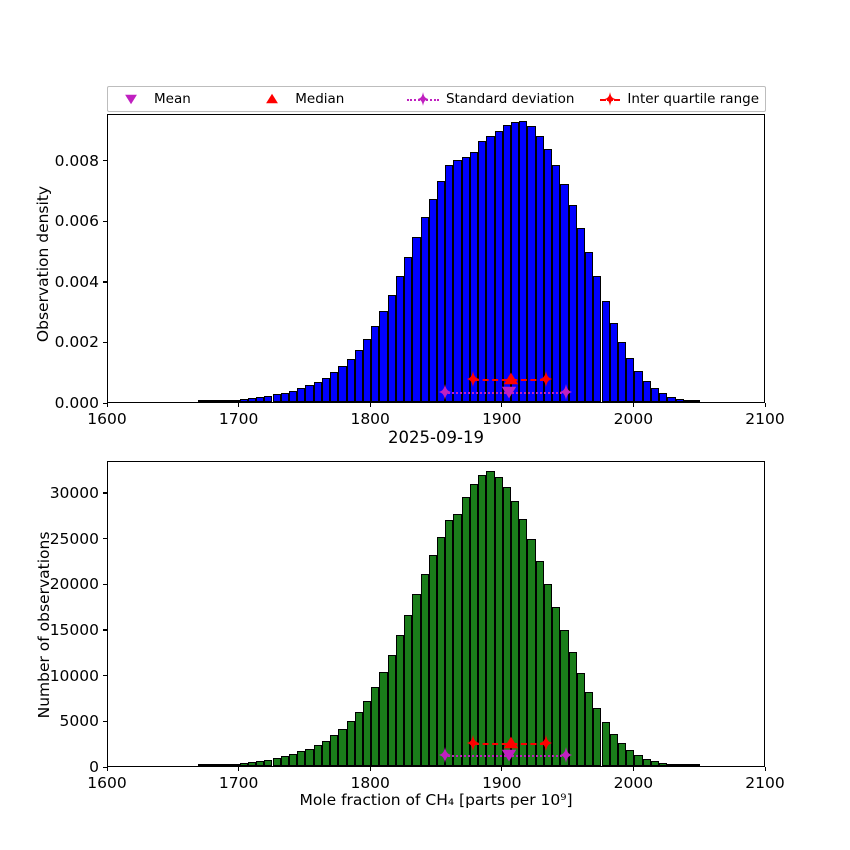 The width and height of the screenshot is (850, 850). I want to click on legend-entry-median: Median, so click(330, 99).